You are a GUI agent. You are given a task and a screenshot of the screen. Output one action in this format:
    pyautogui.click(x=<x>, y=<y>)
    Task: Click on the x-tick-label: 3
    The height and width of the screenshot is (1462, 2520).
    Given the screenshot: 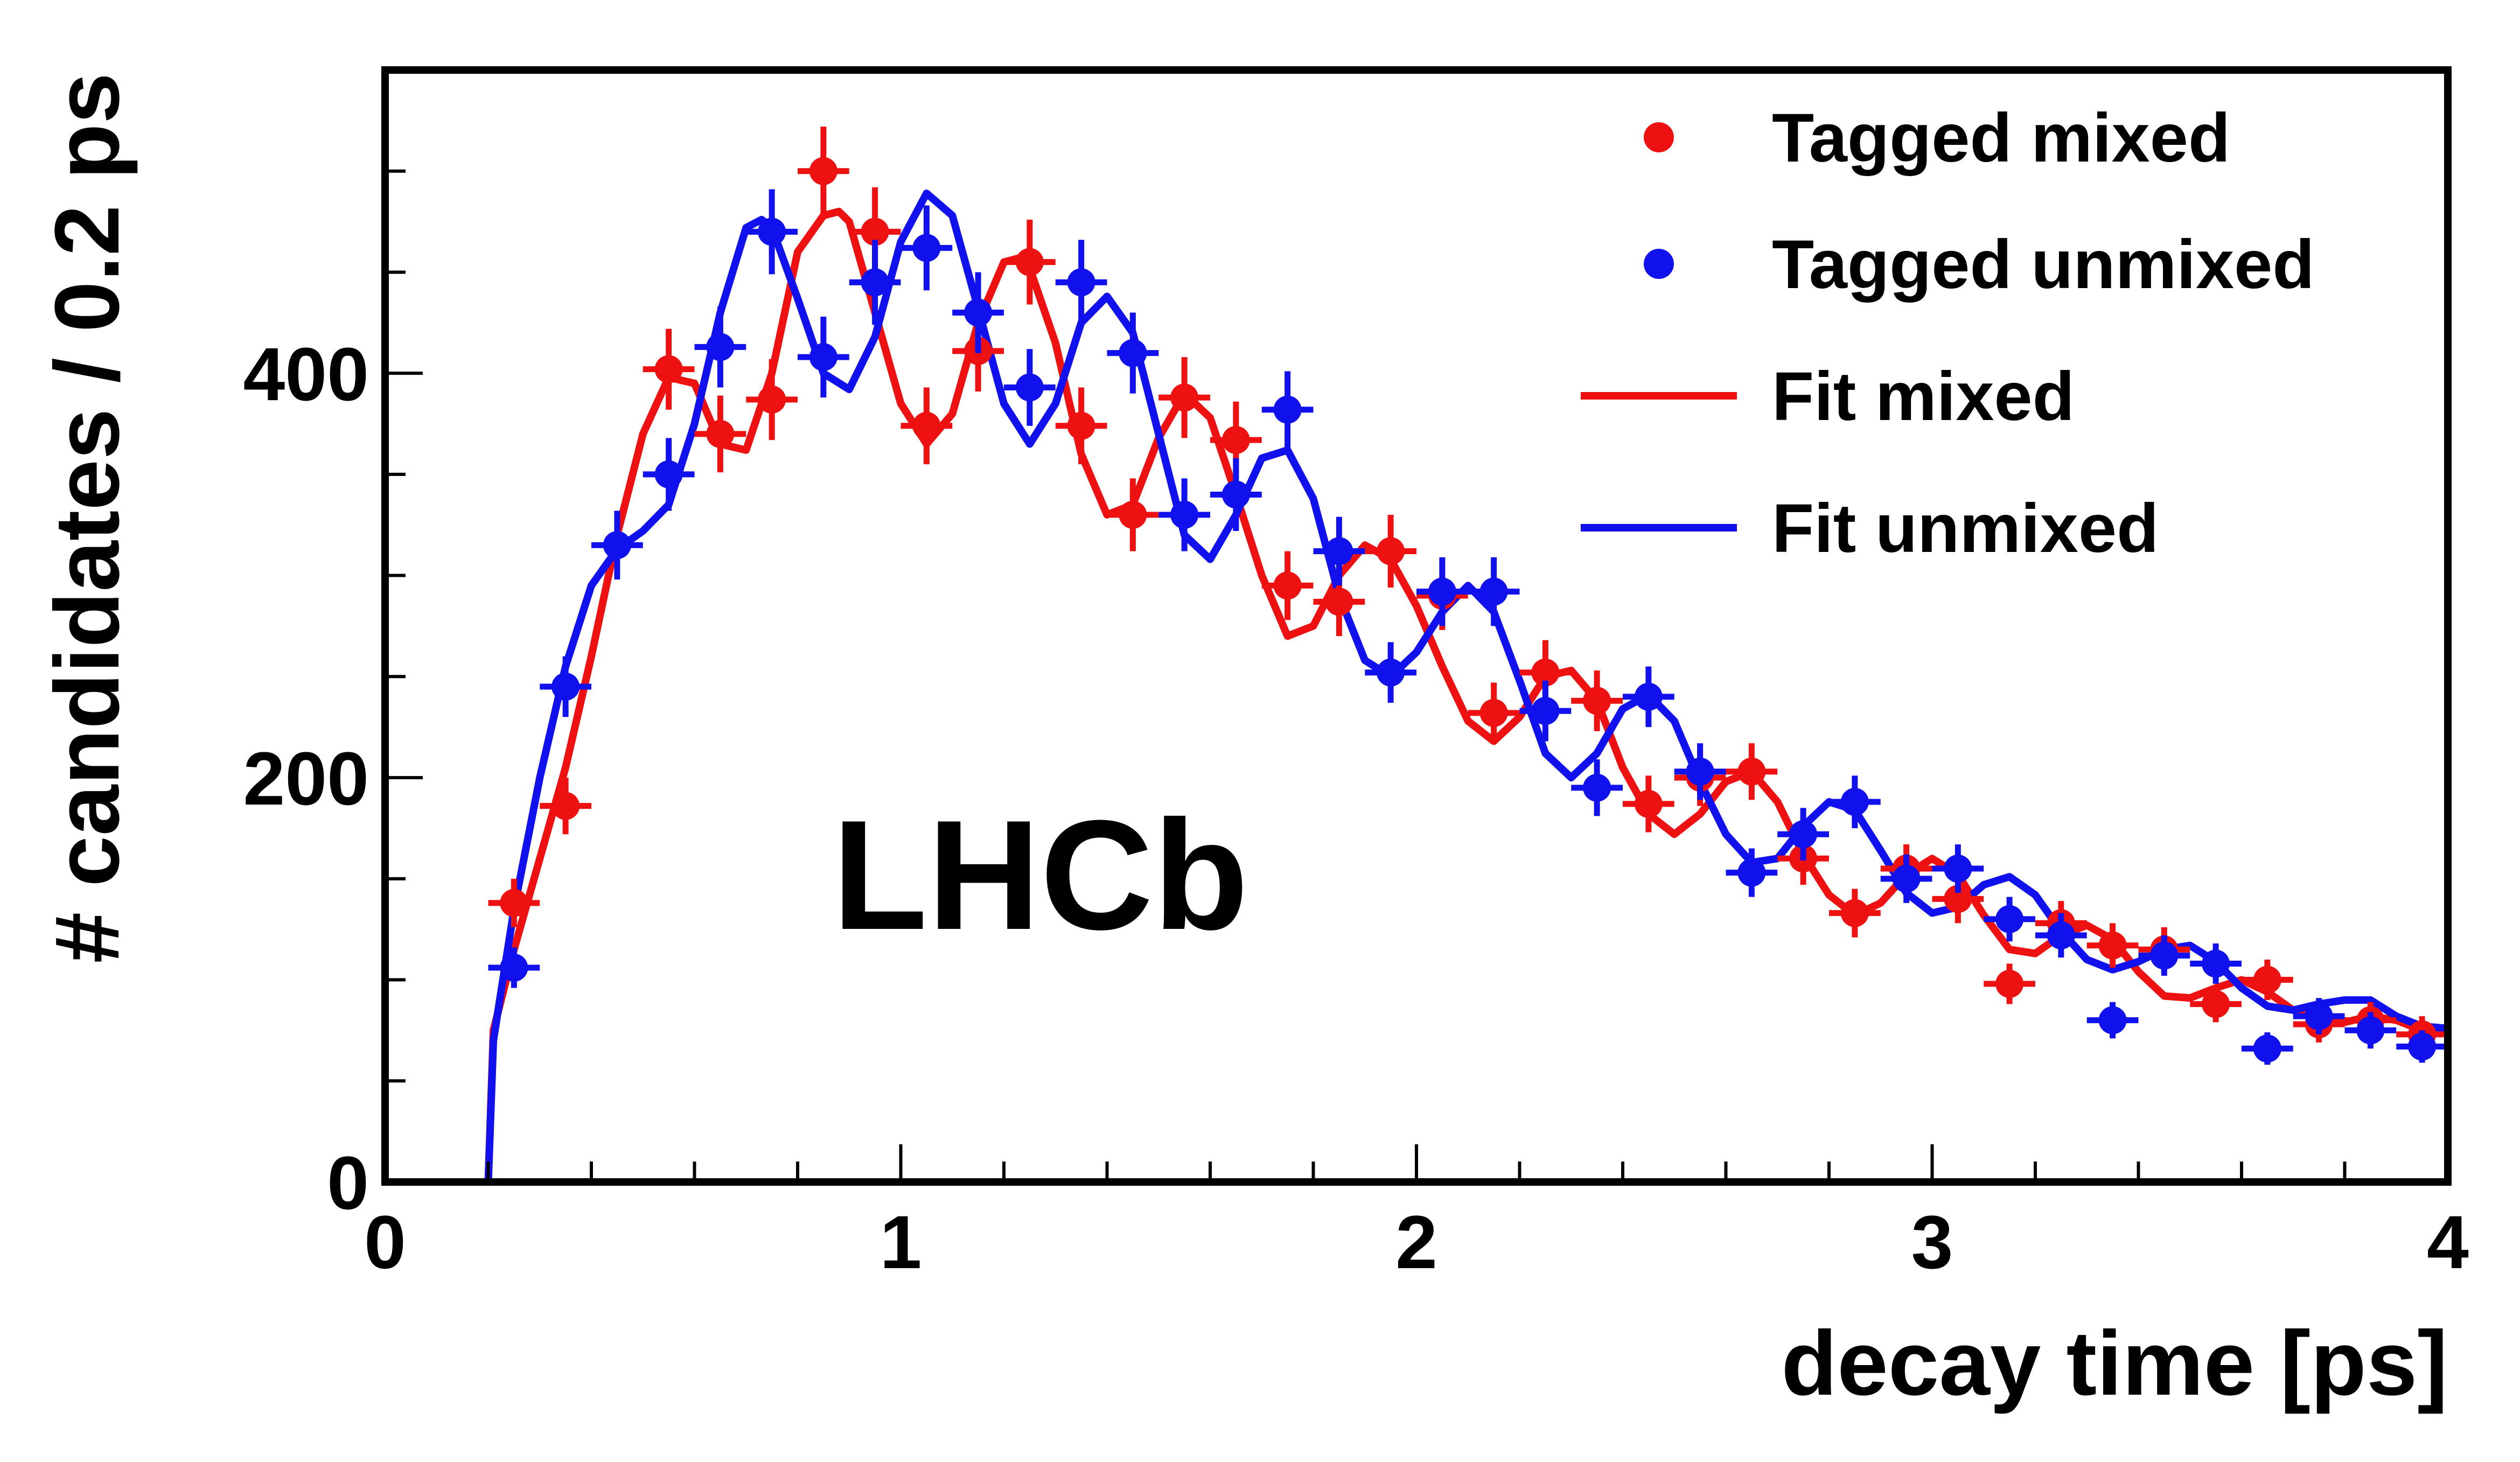 What is the action you would take?
    pyautogui.click(x=1932, y=1242)
    